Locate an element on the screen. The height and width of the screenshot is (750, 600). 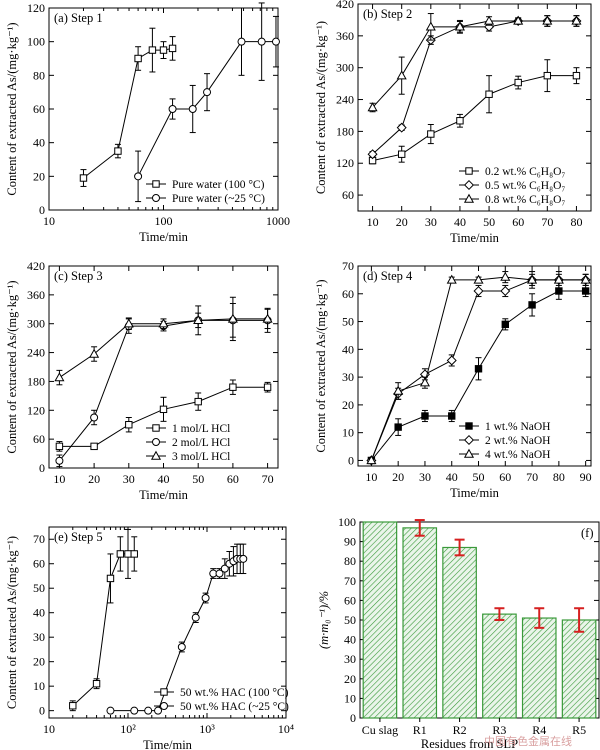
x-tick-label: 10² is located at coordinates (128, 729).